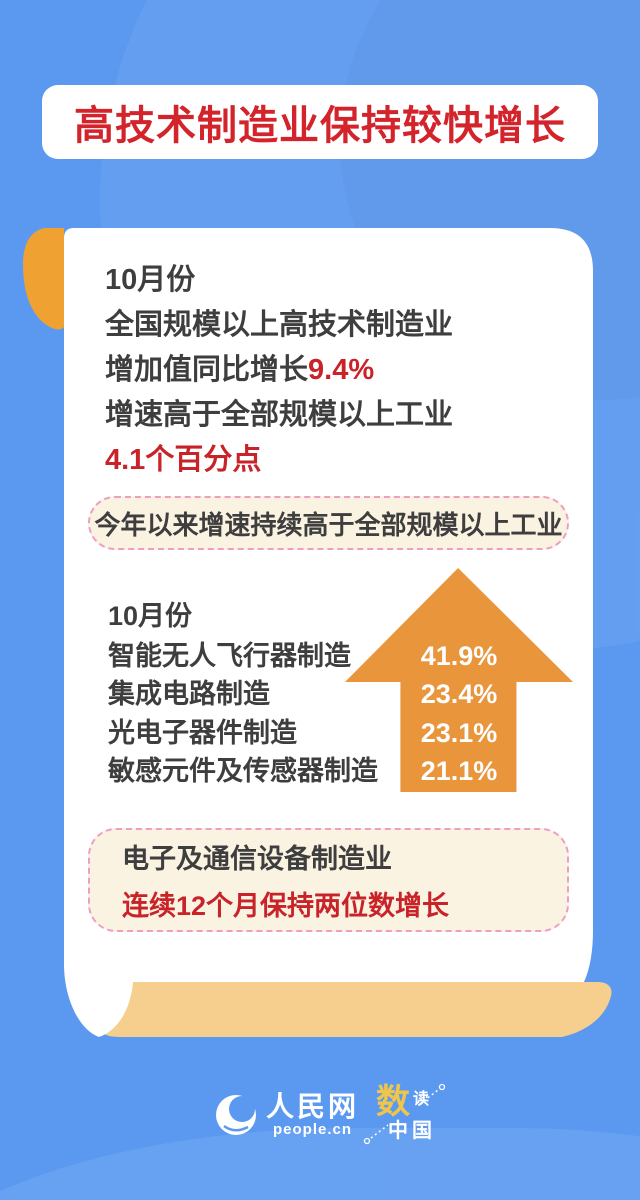 The width and height of the screenshot is (640, 1200). I want to click on highlight-pill-text: 今年以来增速持续高于全部规模以上工业, so click(328, 524).